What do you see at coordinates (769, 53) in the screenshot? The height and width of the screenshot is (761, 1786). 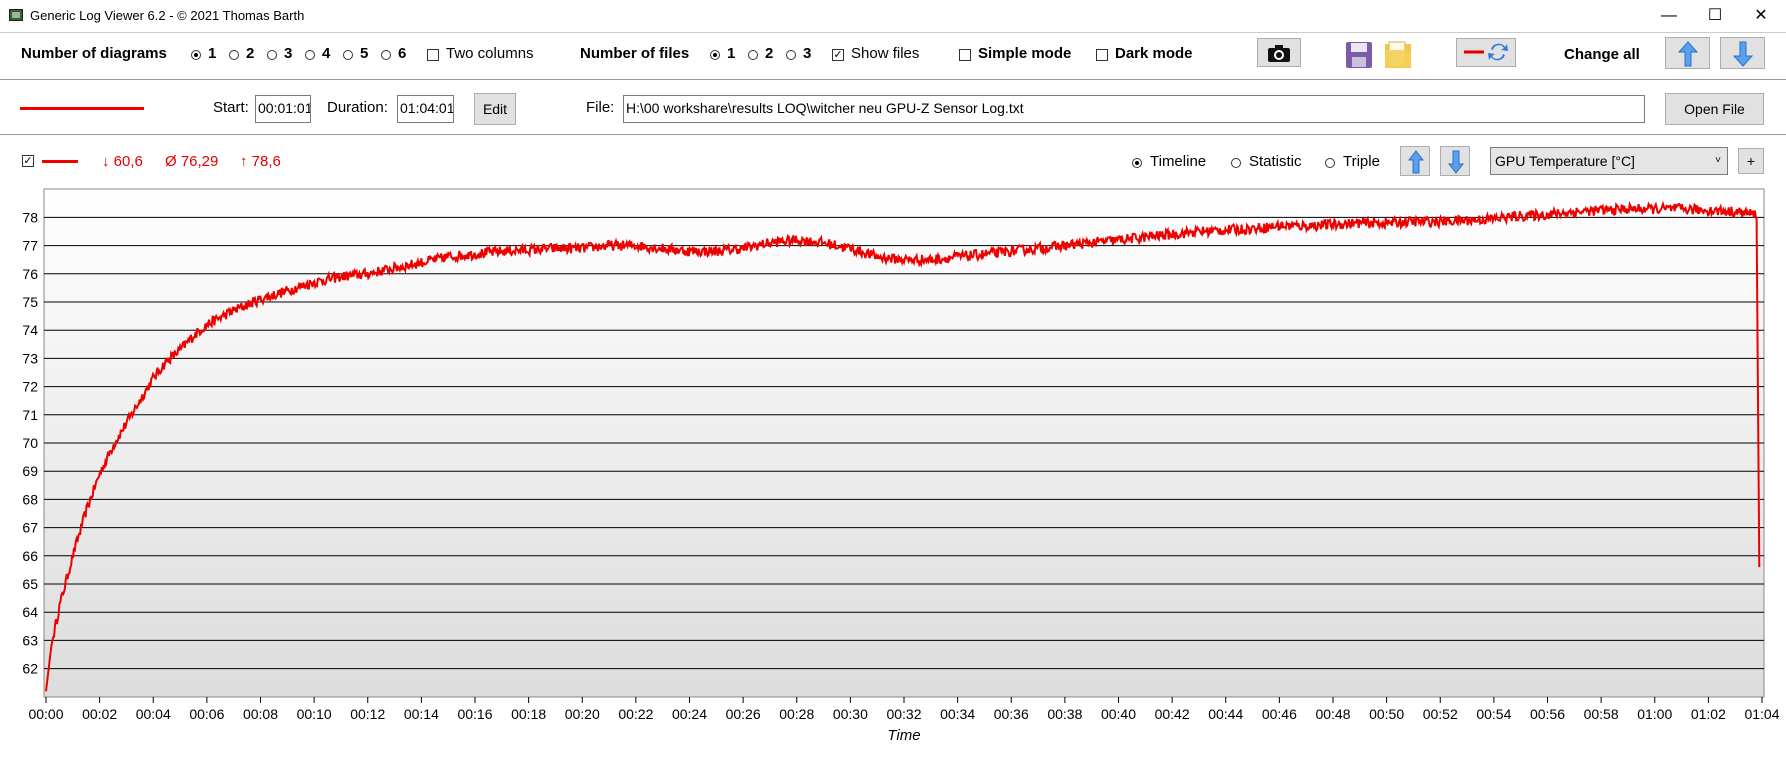 I see `file-option-2: 2` at bounding box center [769, 53].